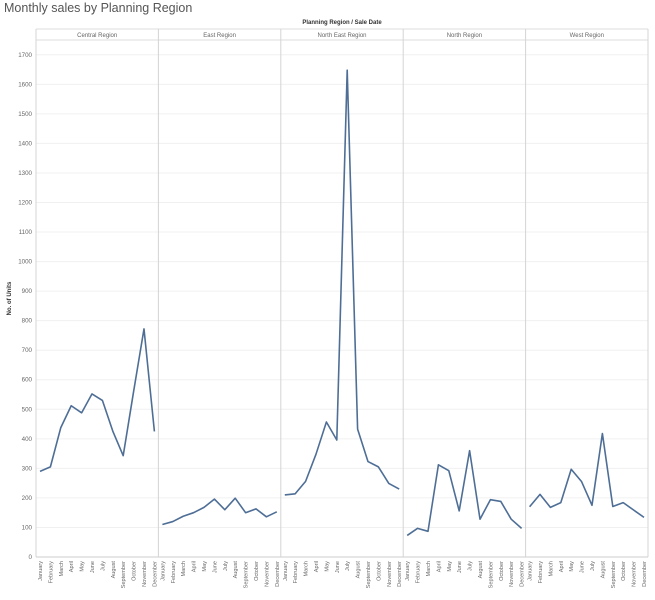 Image resolution: width=655 pixels, height=600 pixels. What do you see at coordinates (27, 321) in the screenshot?
I see `y-tick-label: 800` at bounding box center [27, 321].